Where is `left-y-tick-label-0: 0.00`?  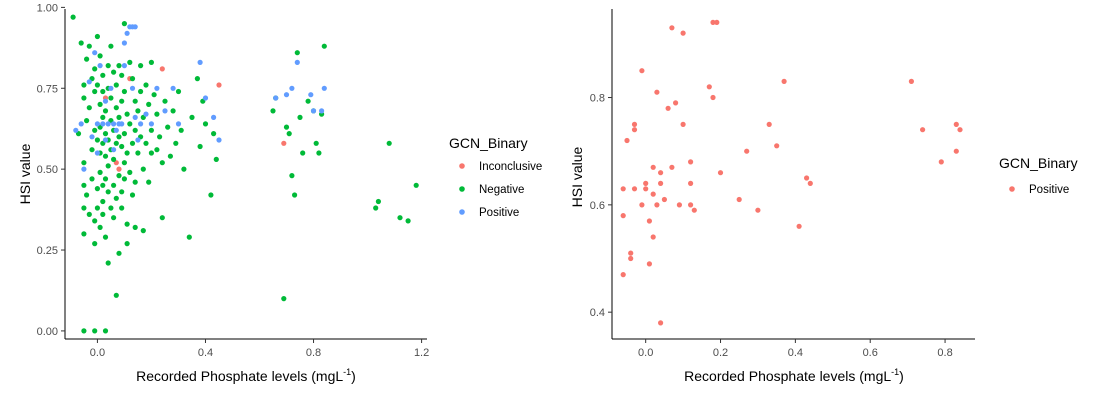 left-y-tick-label-0: 0.00 is located at coordinates (47, 332).